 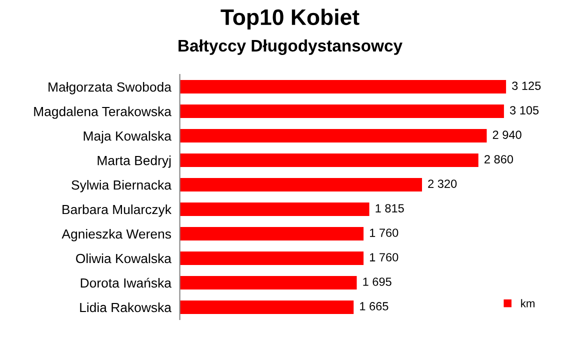 I want to click on data-label: 2 940, so click(x=507, y=134).